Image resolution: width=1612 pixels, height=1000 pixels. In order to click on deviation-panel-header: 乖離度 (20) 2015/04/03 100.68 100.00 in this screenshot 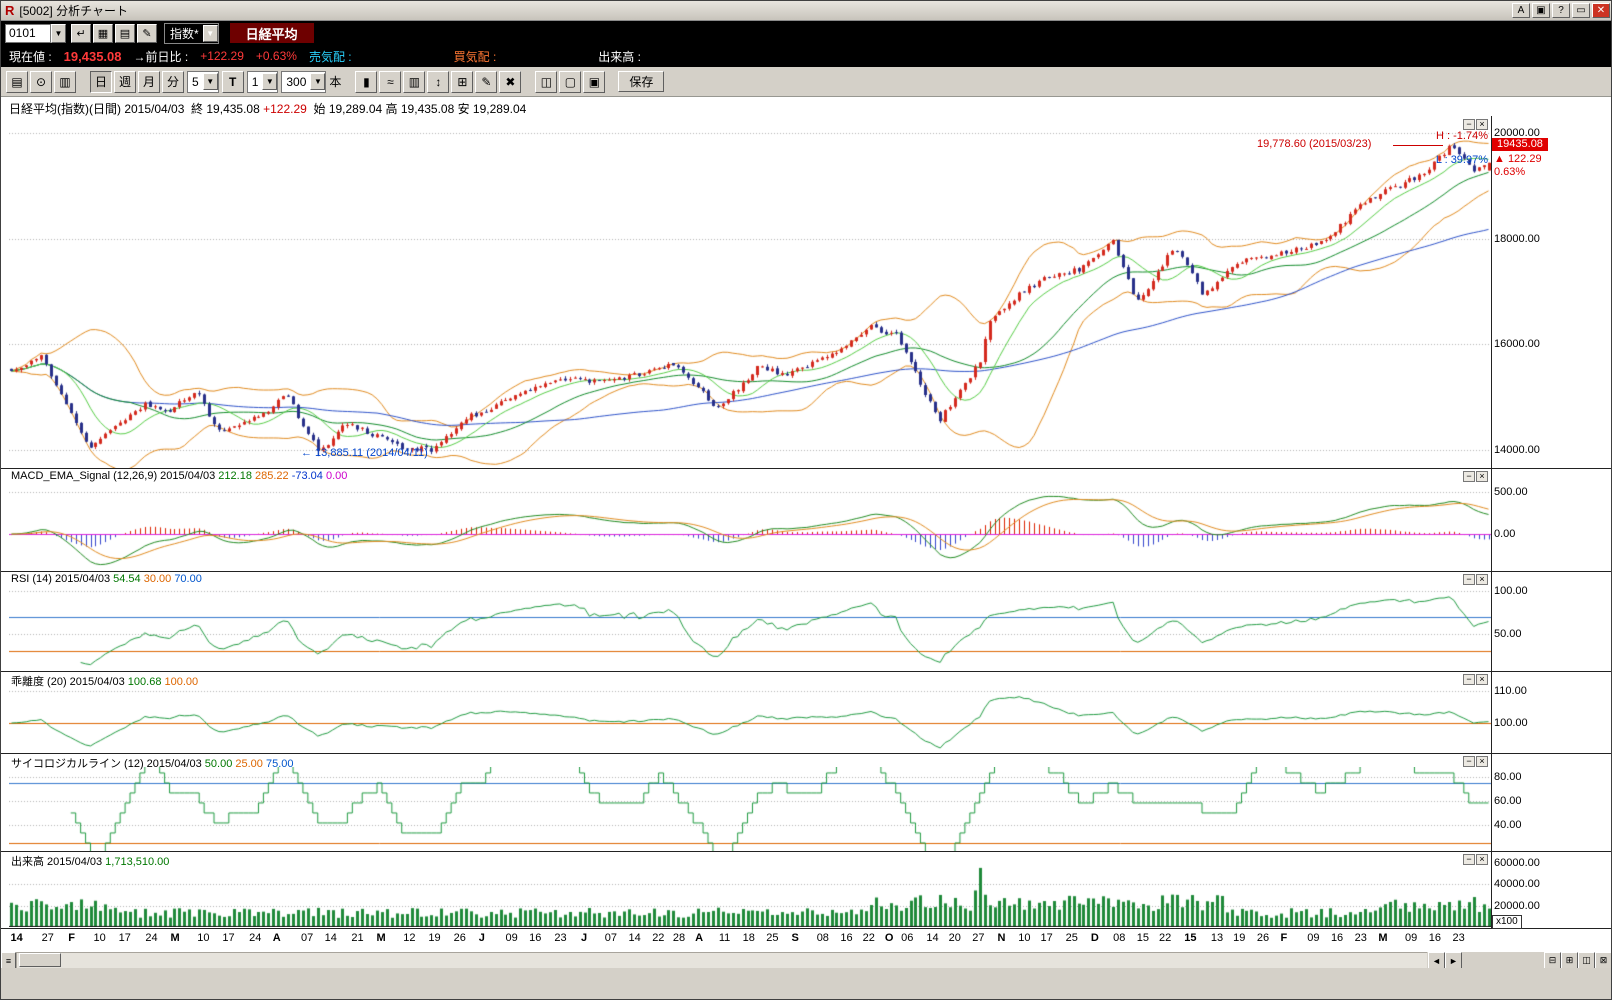, I will do `click(105, 680)`.